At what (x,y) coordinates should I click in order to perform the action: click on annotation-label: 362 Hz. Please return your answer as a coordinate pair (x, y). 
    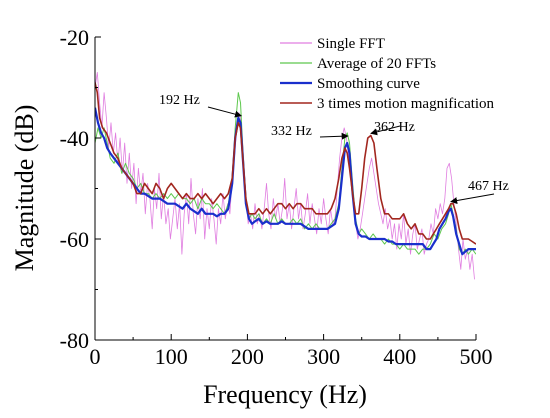
    Looking at the image, I should click on (394, 127).